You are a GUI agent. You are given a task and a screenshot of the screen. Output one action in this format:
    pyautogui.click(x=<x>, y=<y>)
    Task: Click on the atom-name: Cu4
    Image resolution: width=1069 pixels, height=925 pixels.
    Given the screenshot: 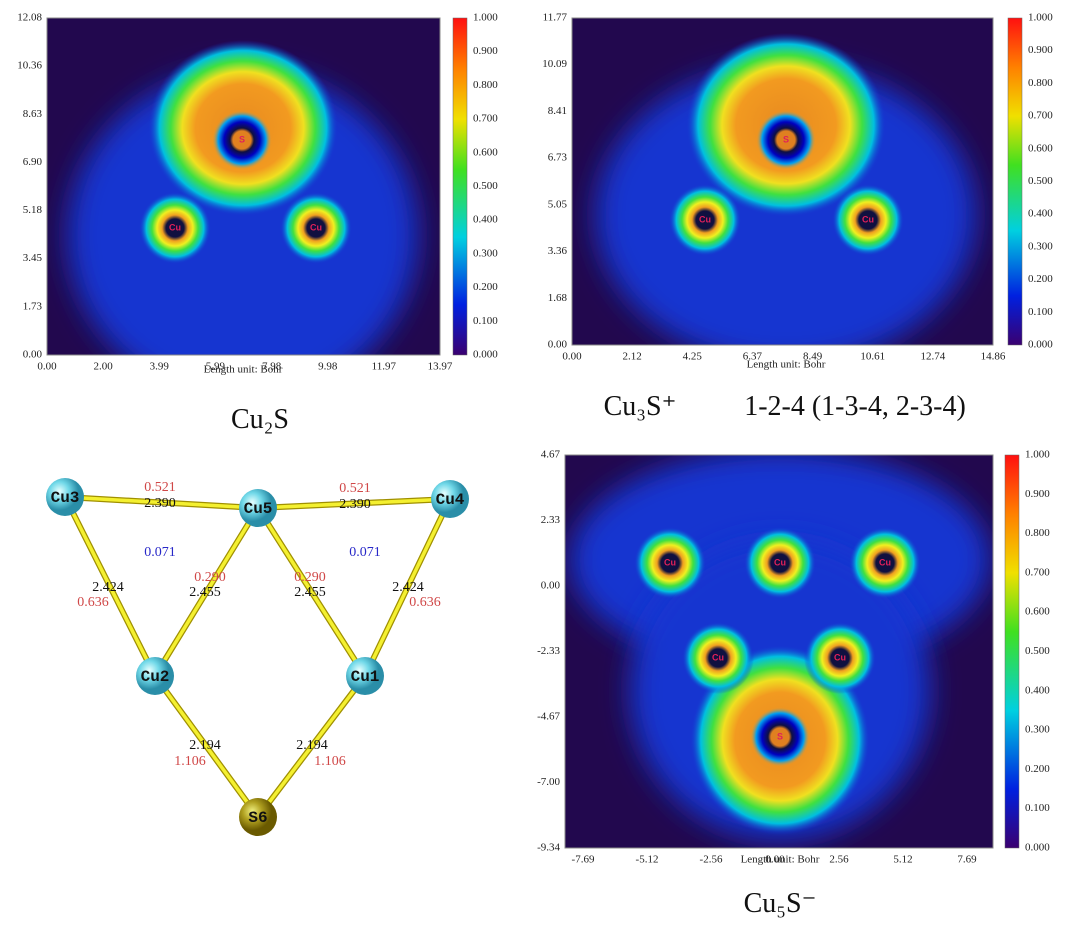 What is the action you would take?
    pyautogui.click(x=450, y=500)
    